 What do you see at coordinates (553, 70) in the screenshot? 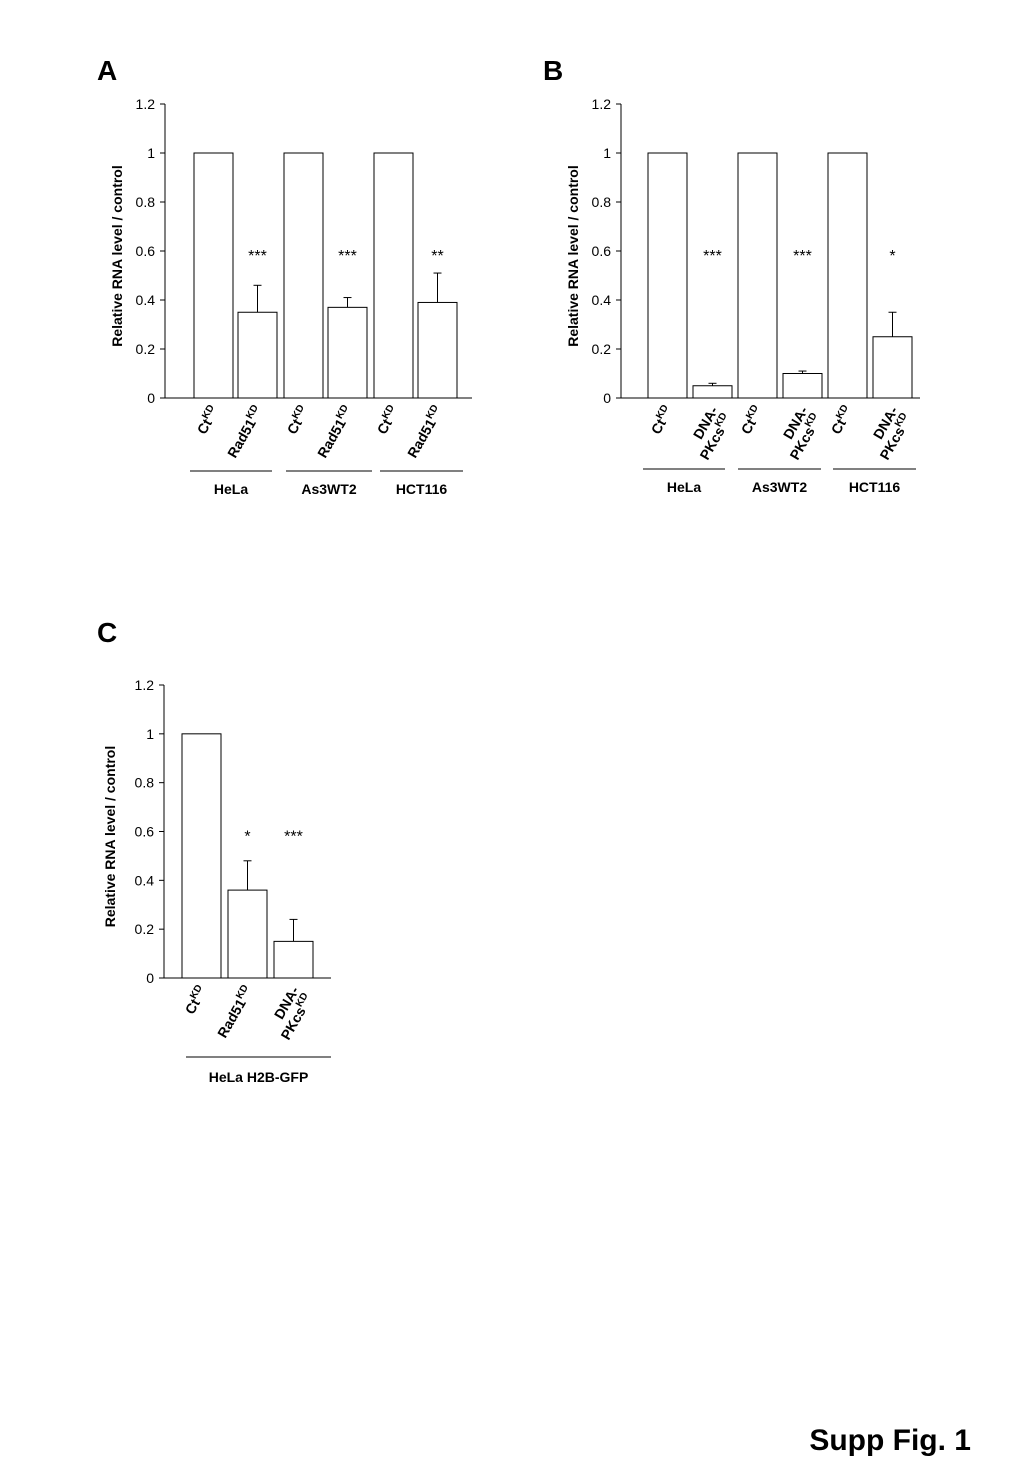
I see `panel-letter: B` at bounding box center [553, 70].